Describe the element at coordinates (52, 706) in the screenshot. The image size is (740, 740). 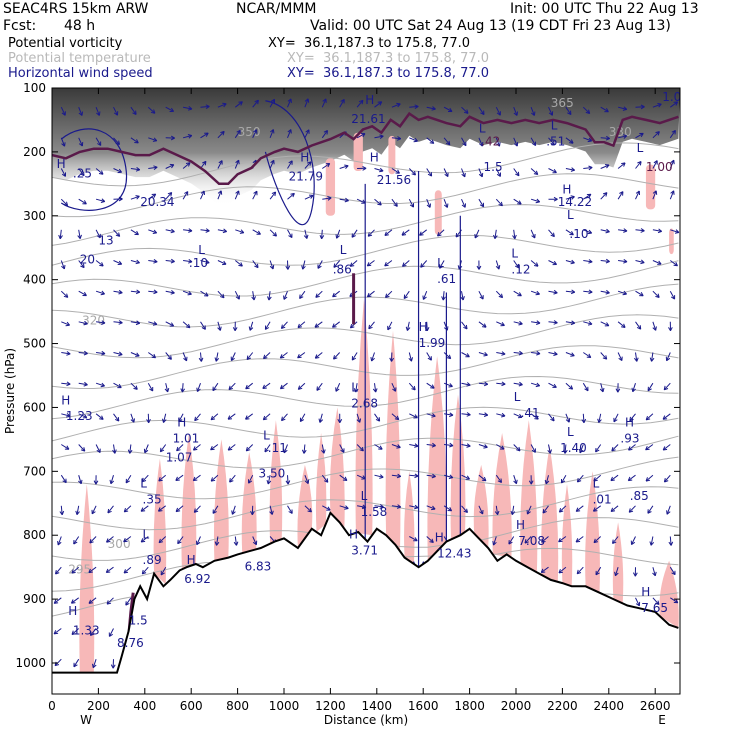
I see `x-tick-label: 0` at that location.